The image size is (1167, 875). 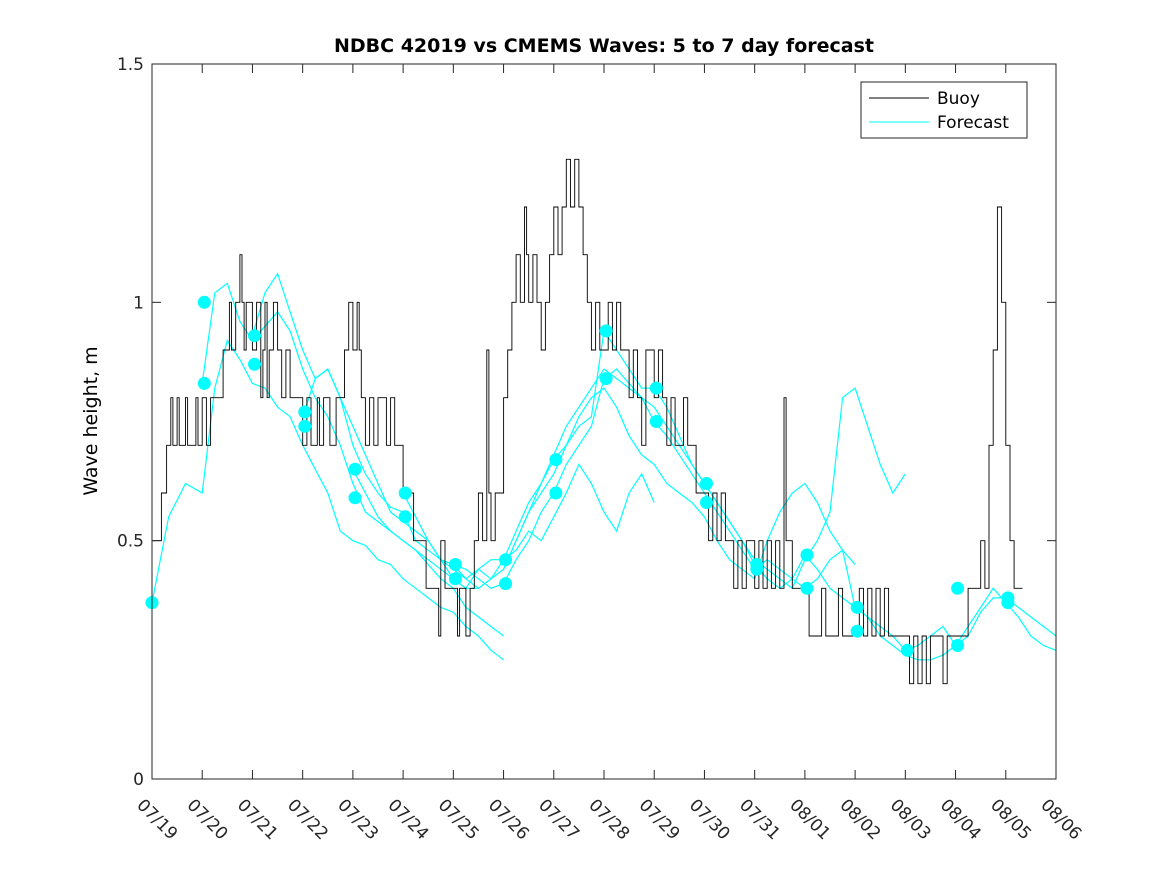 I want to click on legend-buoy-label: Buoy, so click(x=958, y=99).